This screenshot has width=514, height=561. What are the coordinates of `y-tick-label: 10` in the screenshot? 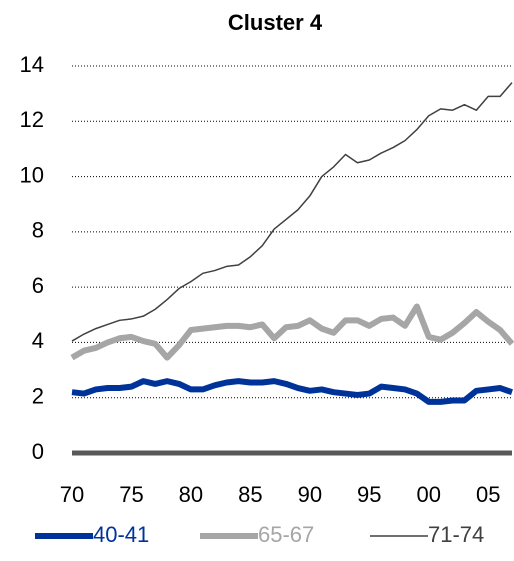 It's located at (32, 174).